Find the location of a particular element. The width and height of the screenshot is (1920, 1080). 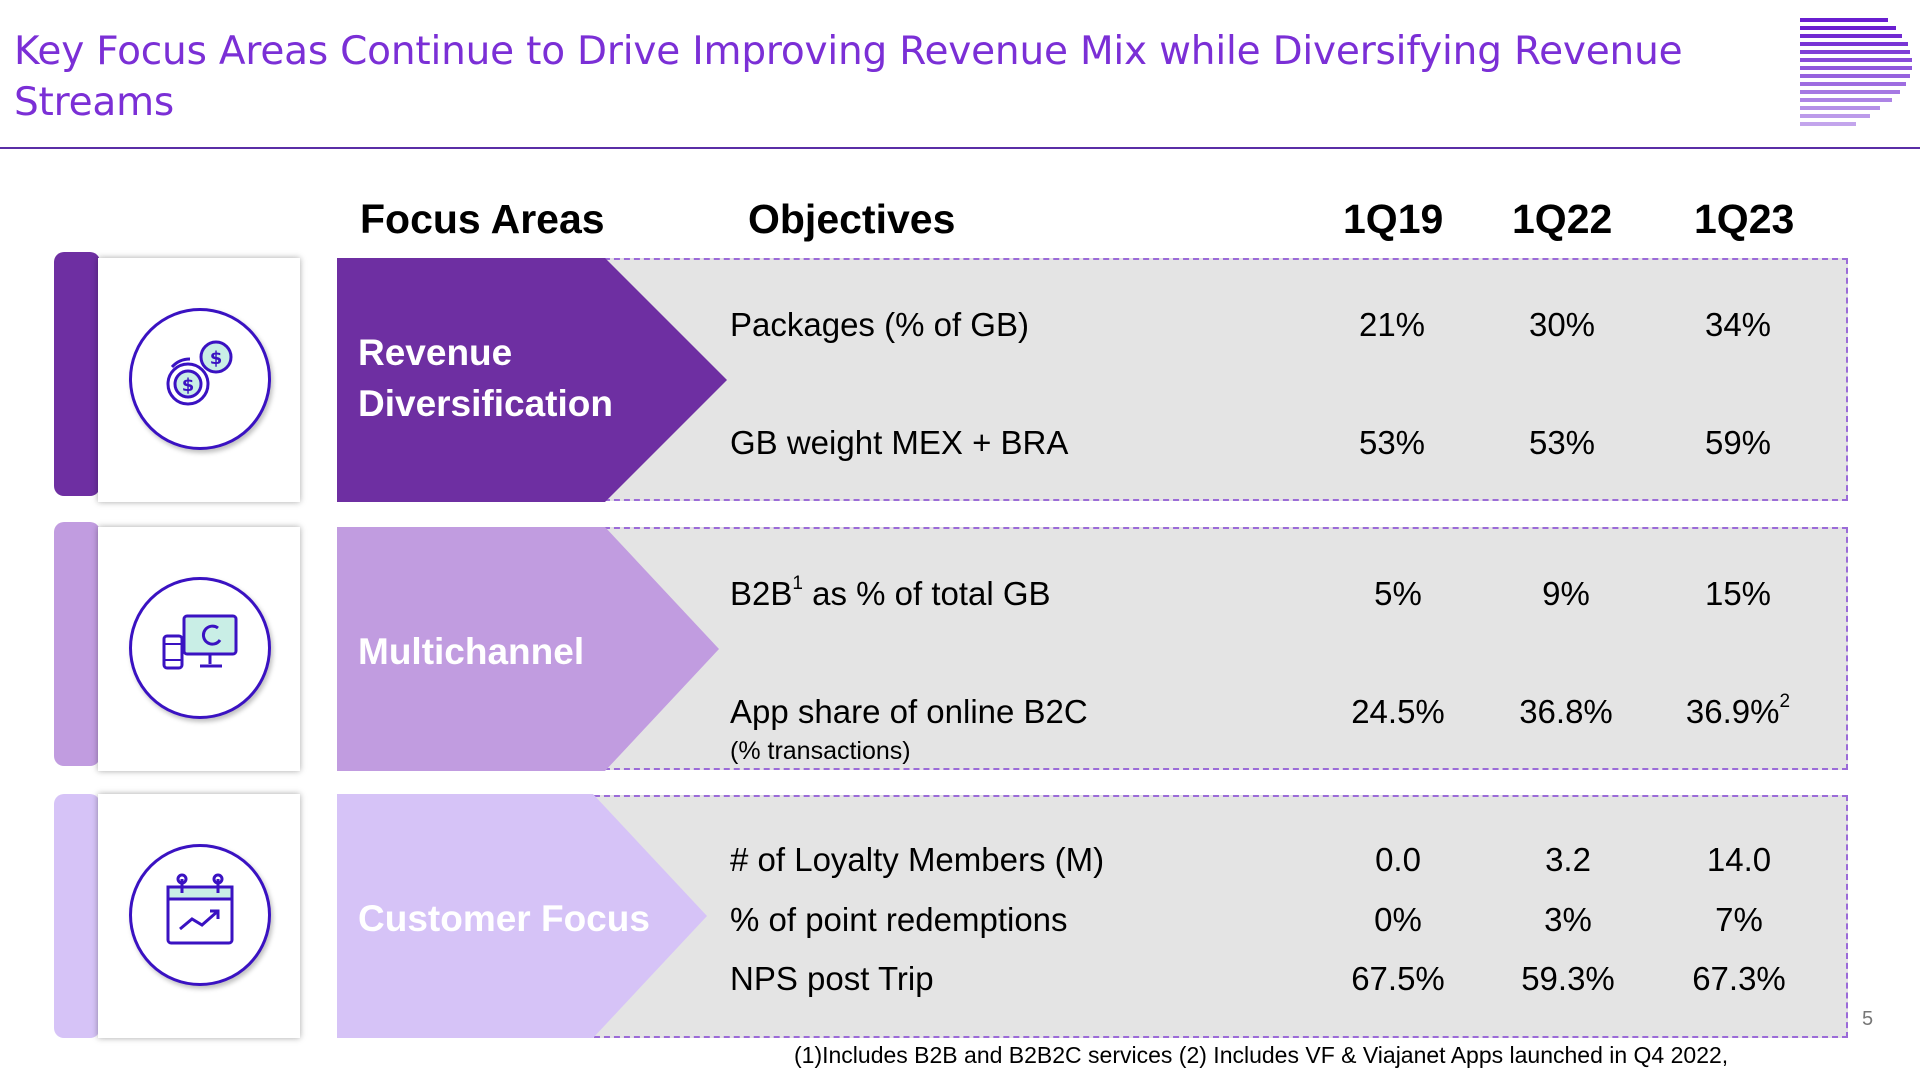

focus-area-label: Revenue Diversification is located at coordinates (485, 378).